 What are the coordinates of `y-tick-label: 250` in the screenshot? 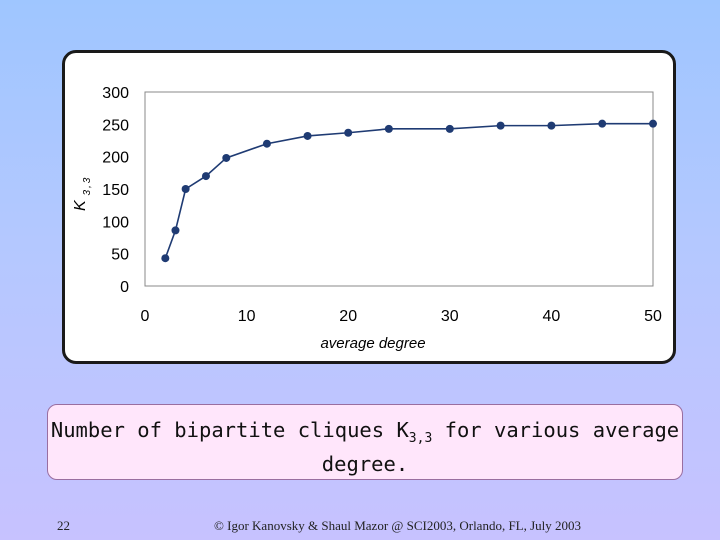 It's located at (115, 125).